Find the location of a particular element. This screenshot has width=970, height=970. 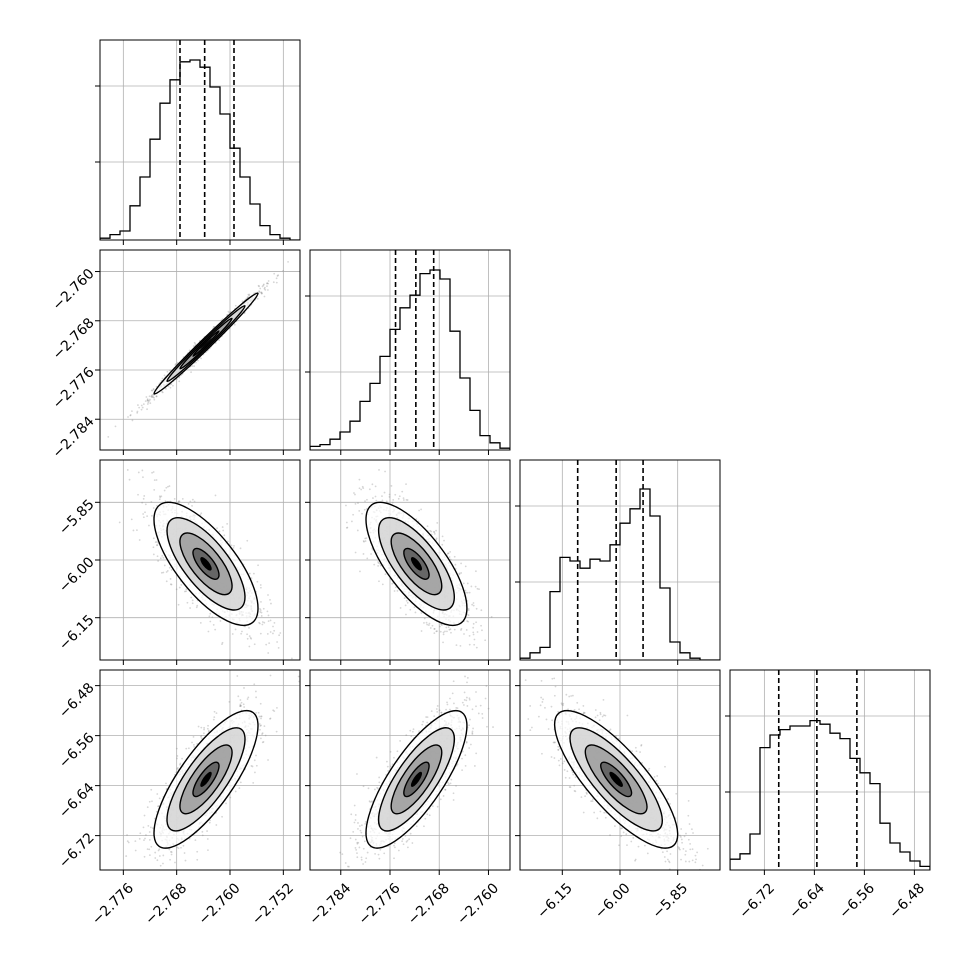

scatter-panel-2-0: −6.15 −6.00 −5.85 is located at coordinates (178, 562).